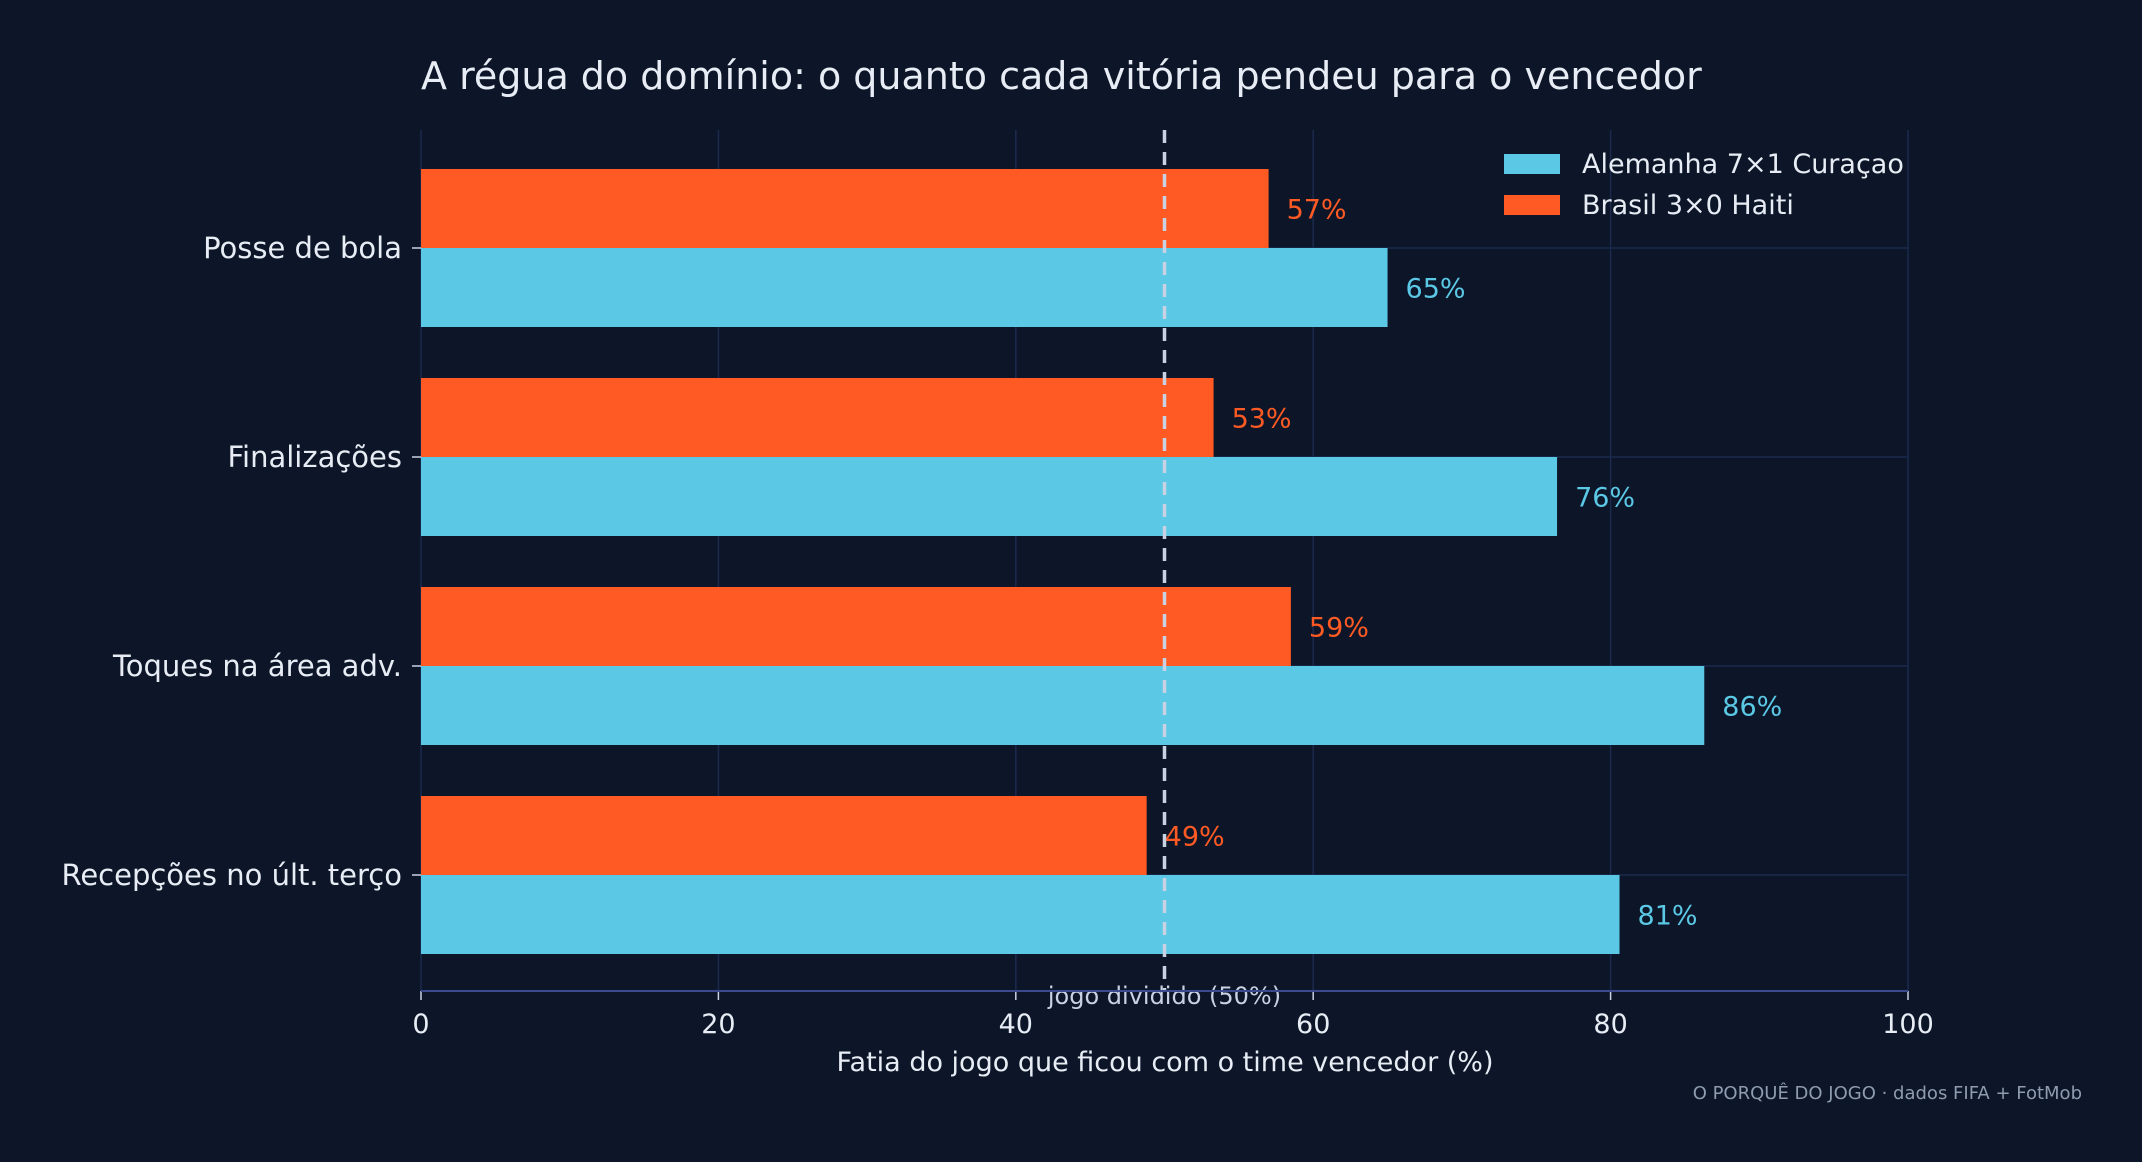 Image resolution: width=2142 pixels, height=1162 pixels. I want to click on legend-label: Alemanha 7×1 Curaçao, so click(1743, 164).